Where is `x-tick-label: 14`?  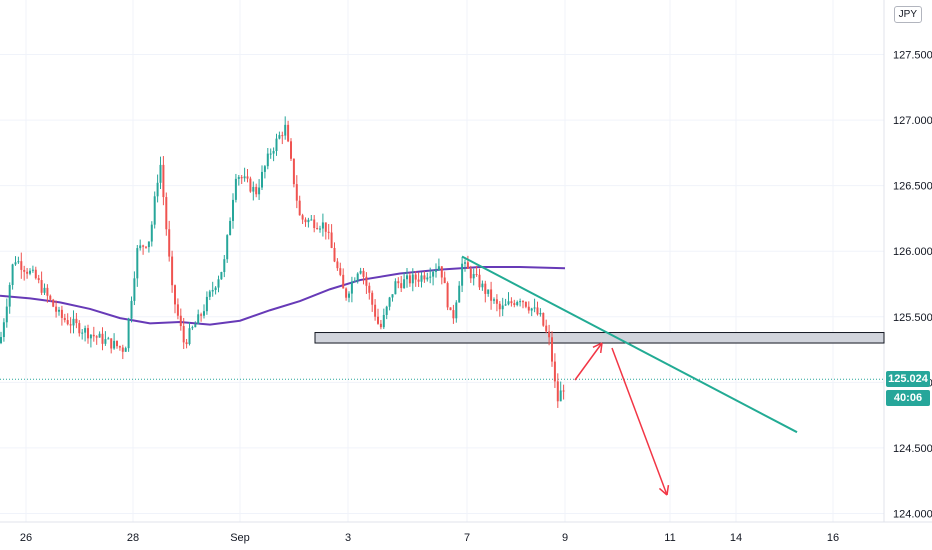 x-tick-label: 14 is located at coordinates (736, 538).